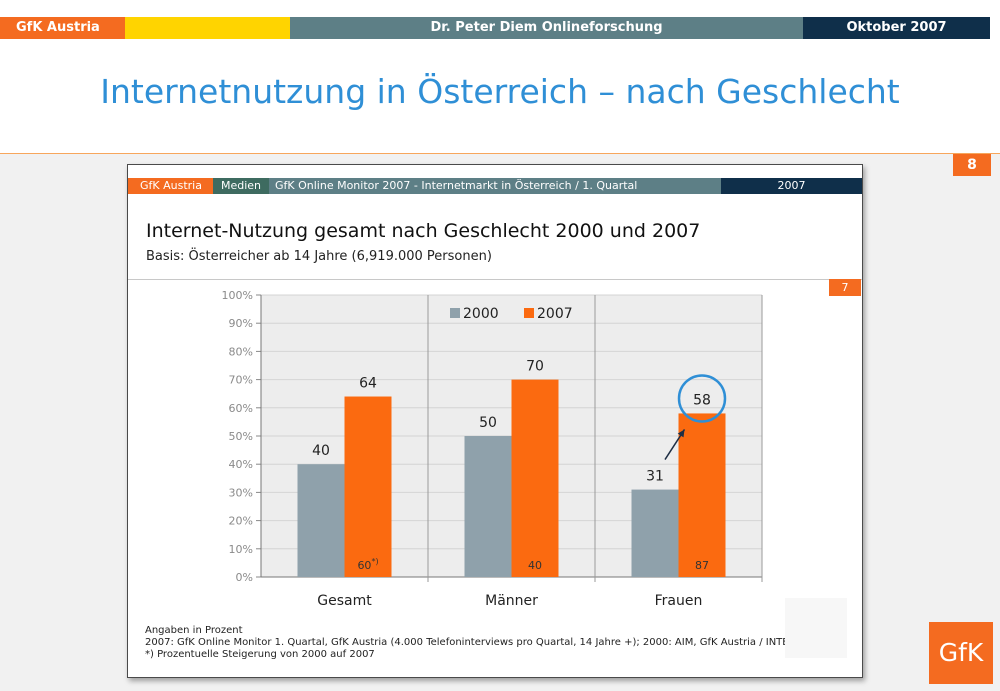 The height and width of the screenshot is (691, 1000). Describe the element at coordinates (791, 186) in the screenshot. I see `slide-year: 2007` at that location.